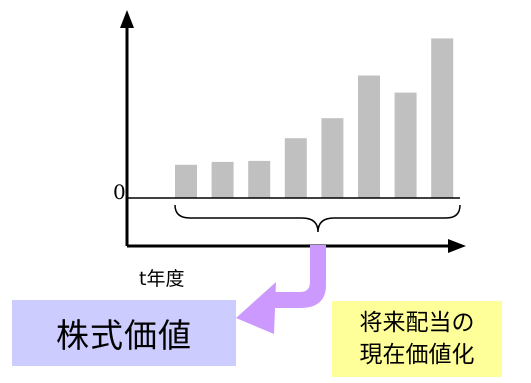  What do you see at coordinates (256, 308) in the screenshot?
I see `arrow-head` at bounding box center [256, 308].